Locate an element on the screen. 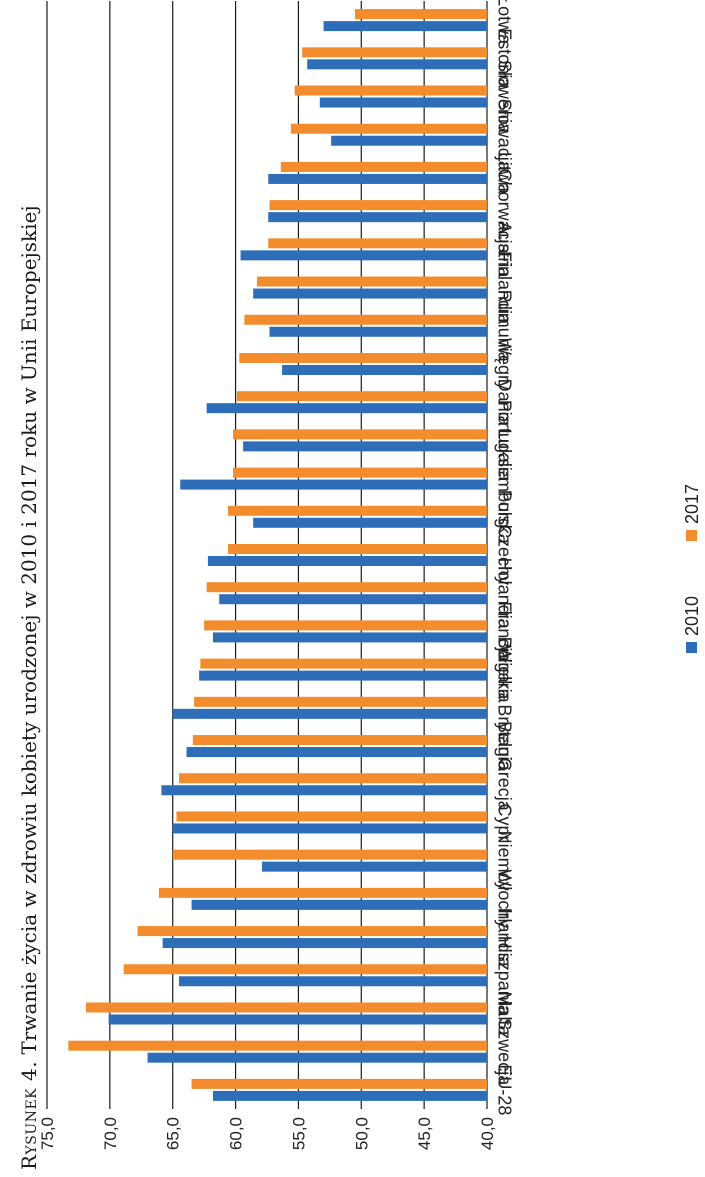 The image size is (705, 1177). category-label: Litwa is located at coordinates (504, 173).